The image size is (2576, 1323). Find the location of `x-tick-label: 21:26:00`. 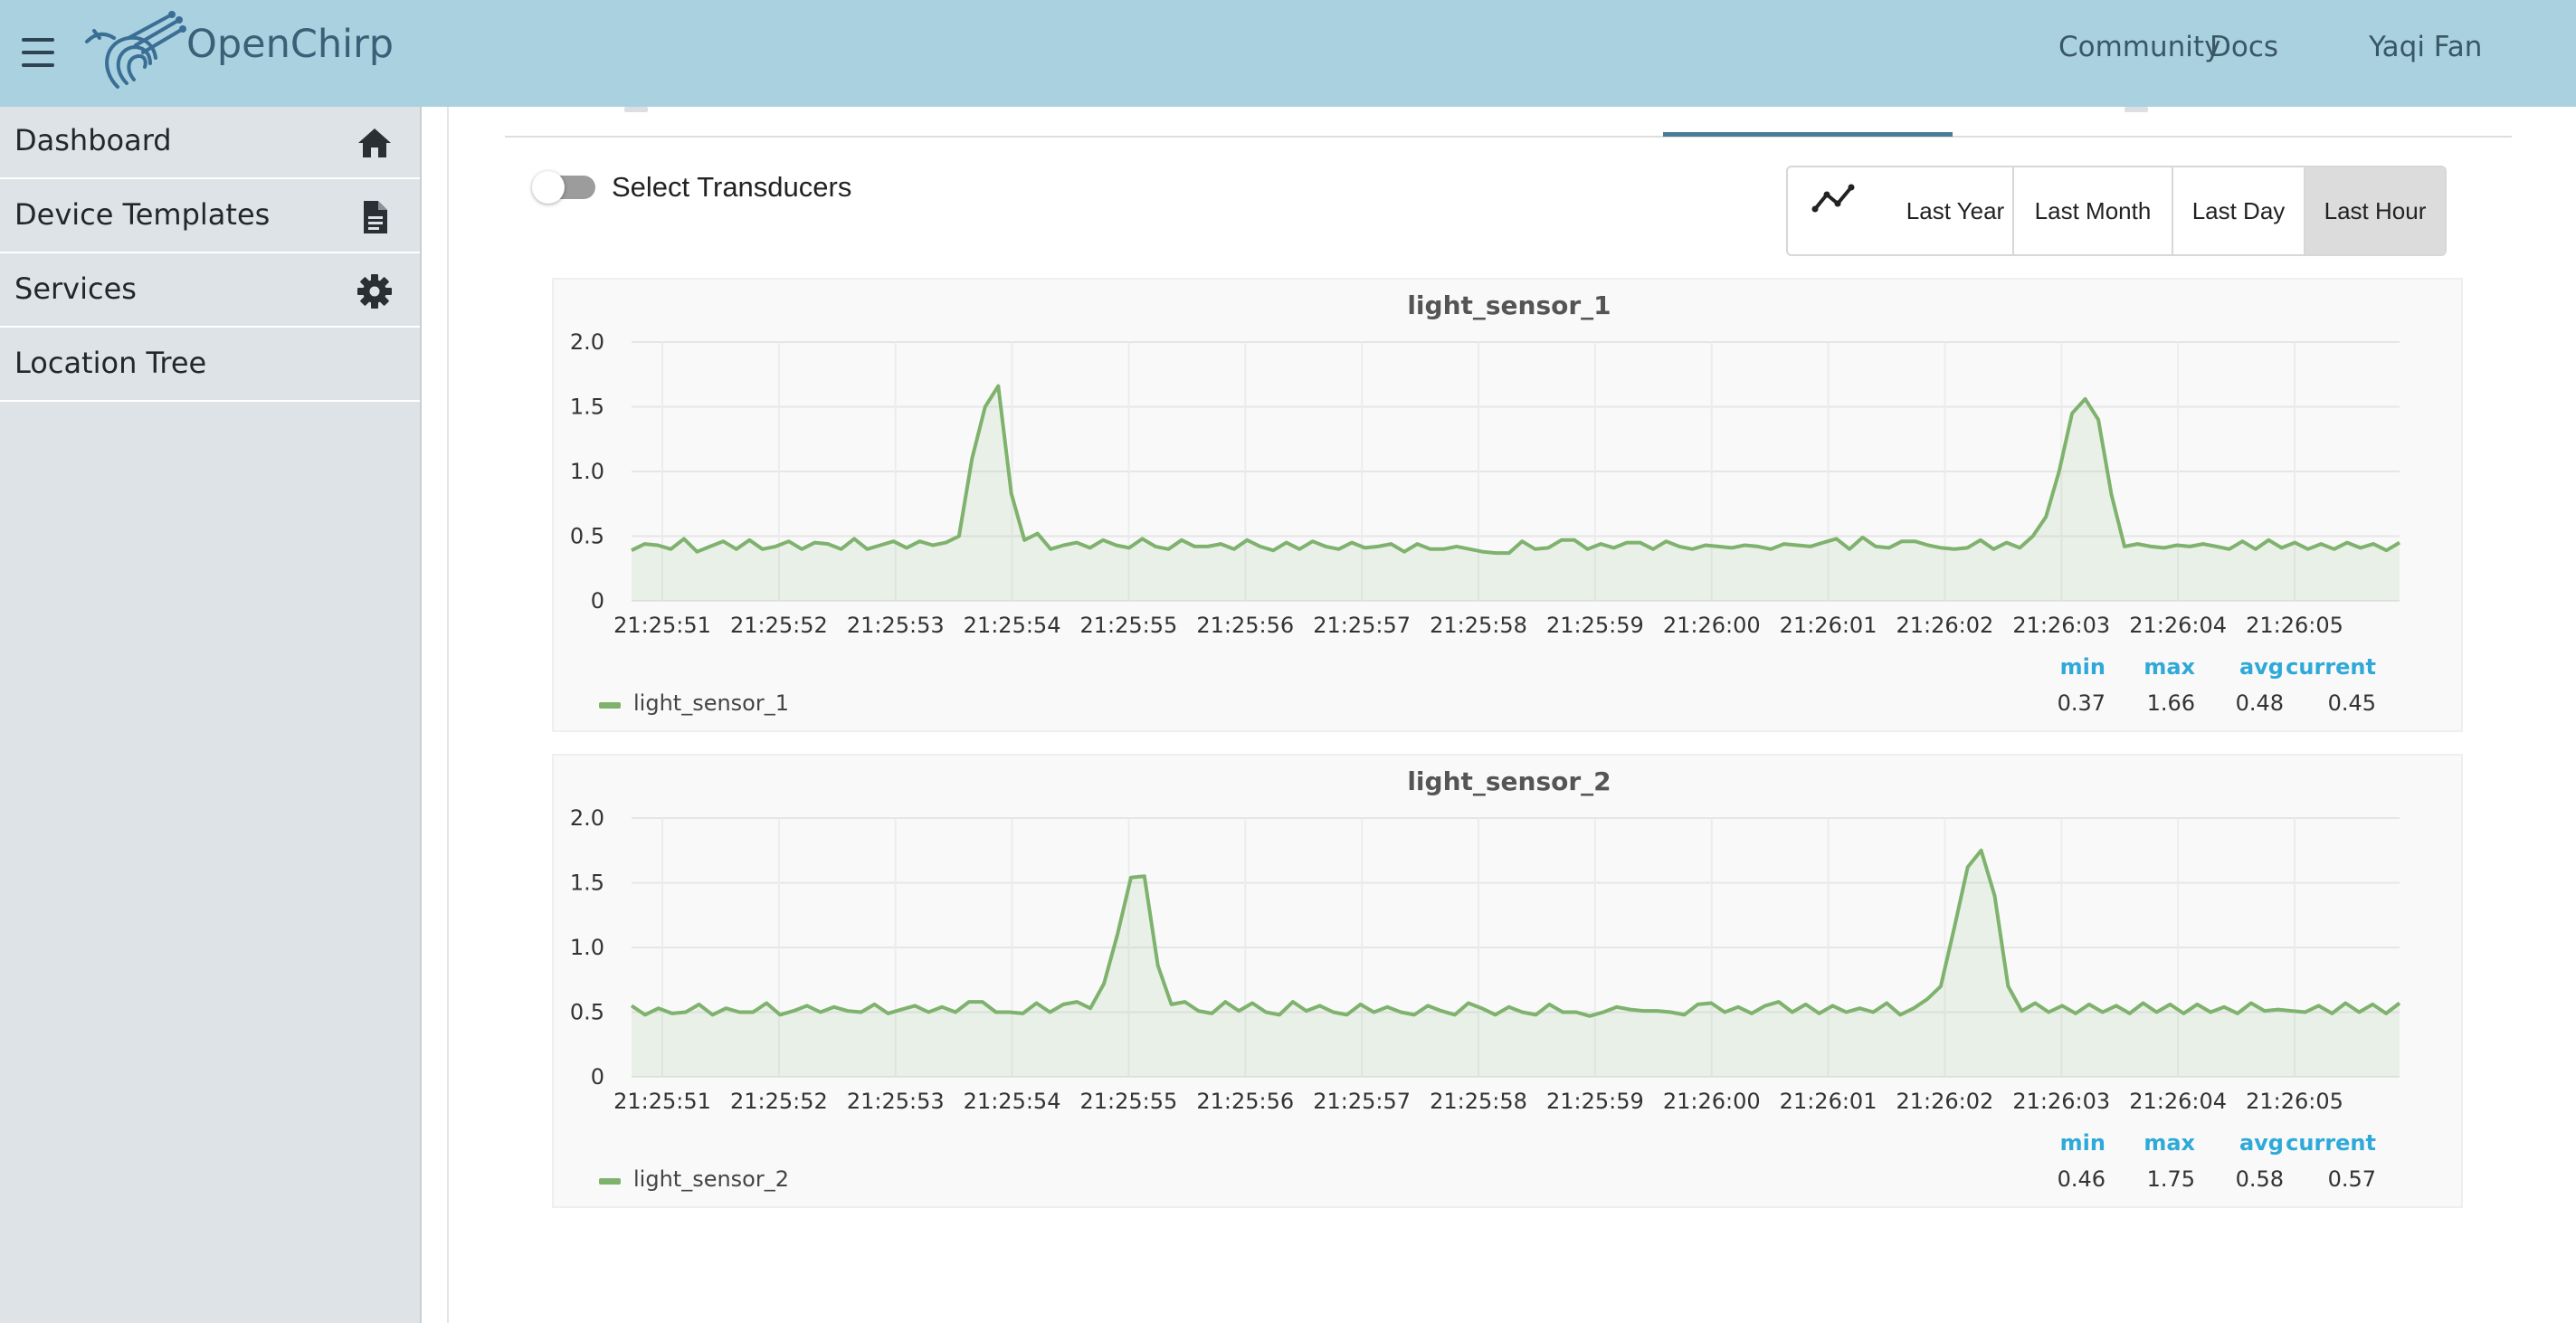

x-tick-label: 21:26:00 is located at coordinates (1712, 625).